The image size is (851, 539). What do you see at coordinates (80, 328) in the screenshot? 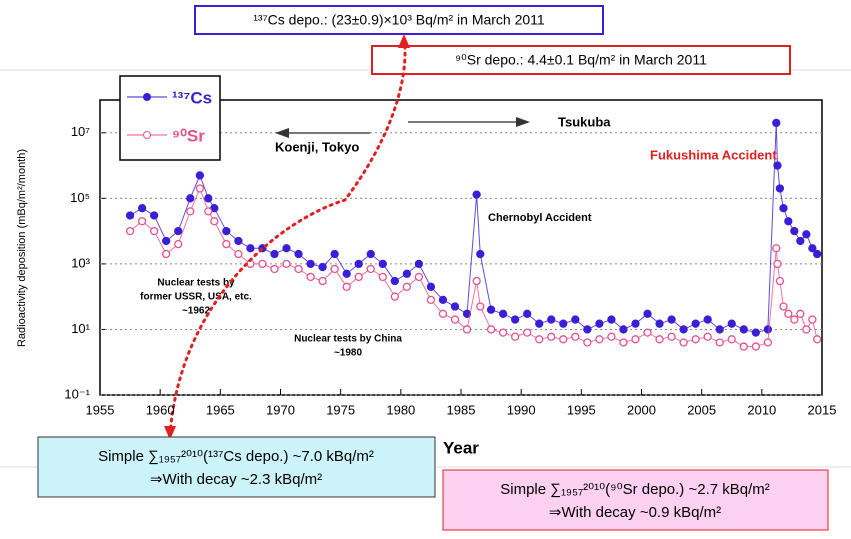
I see `y-tick-label: 10¹` at bounding box center [80, 328].